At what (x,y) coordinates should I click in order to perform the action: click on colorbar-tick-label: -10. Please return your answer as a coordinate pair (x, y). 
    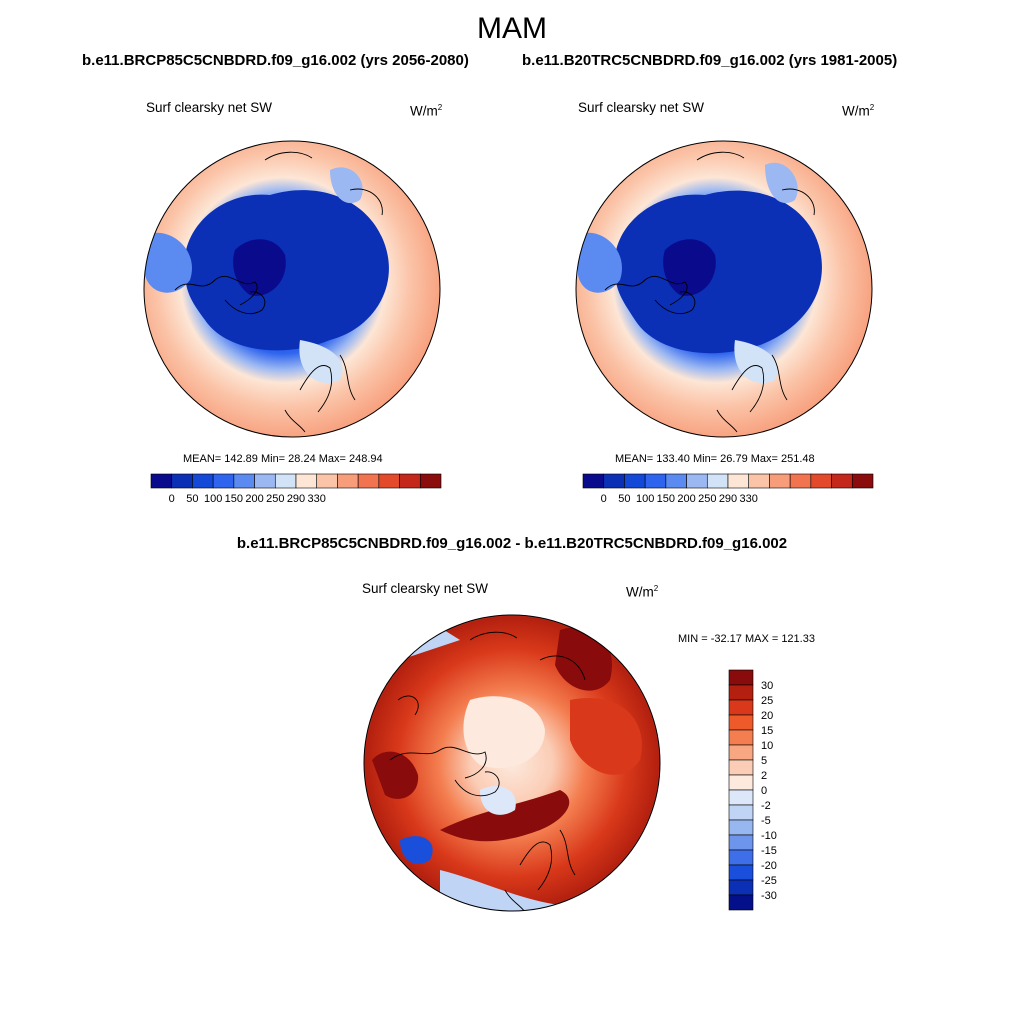
    Looking at the image, I should click on (769, 836).